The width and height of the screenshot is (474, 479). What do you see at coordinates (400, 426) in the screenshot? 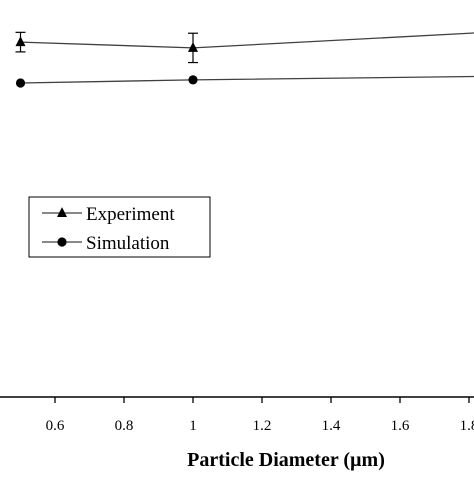
I see `x-tick-label: 1.6` at bounding box center [400, 426].